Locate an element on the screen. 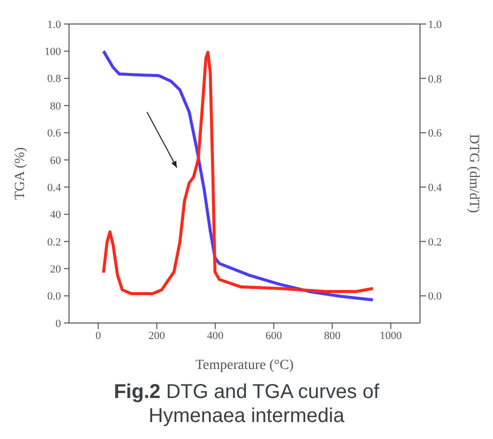 Image resolution: width=493 pixels, height=439 pixels. y-tick-label: 60 is located at coordinates (56, 160).